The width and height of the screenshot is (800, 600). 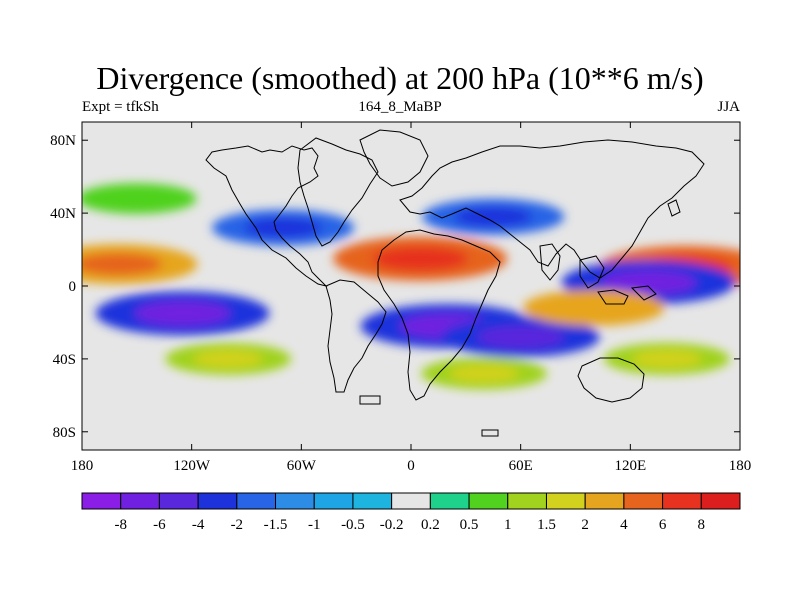 I want to click on lat-label: 40S, so click(x=64, y=360).